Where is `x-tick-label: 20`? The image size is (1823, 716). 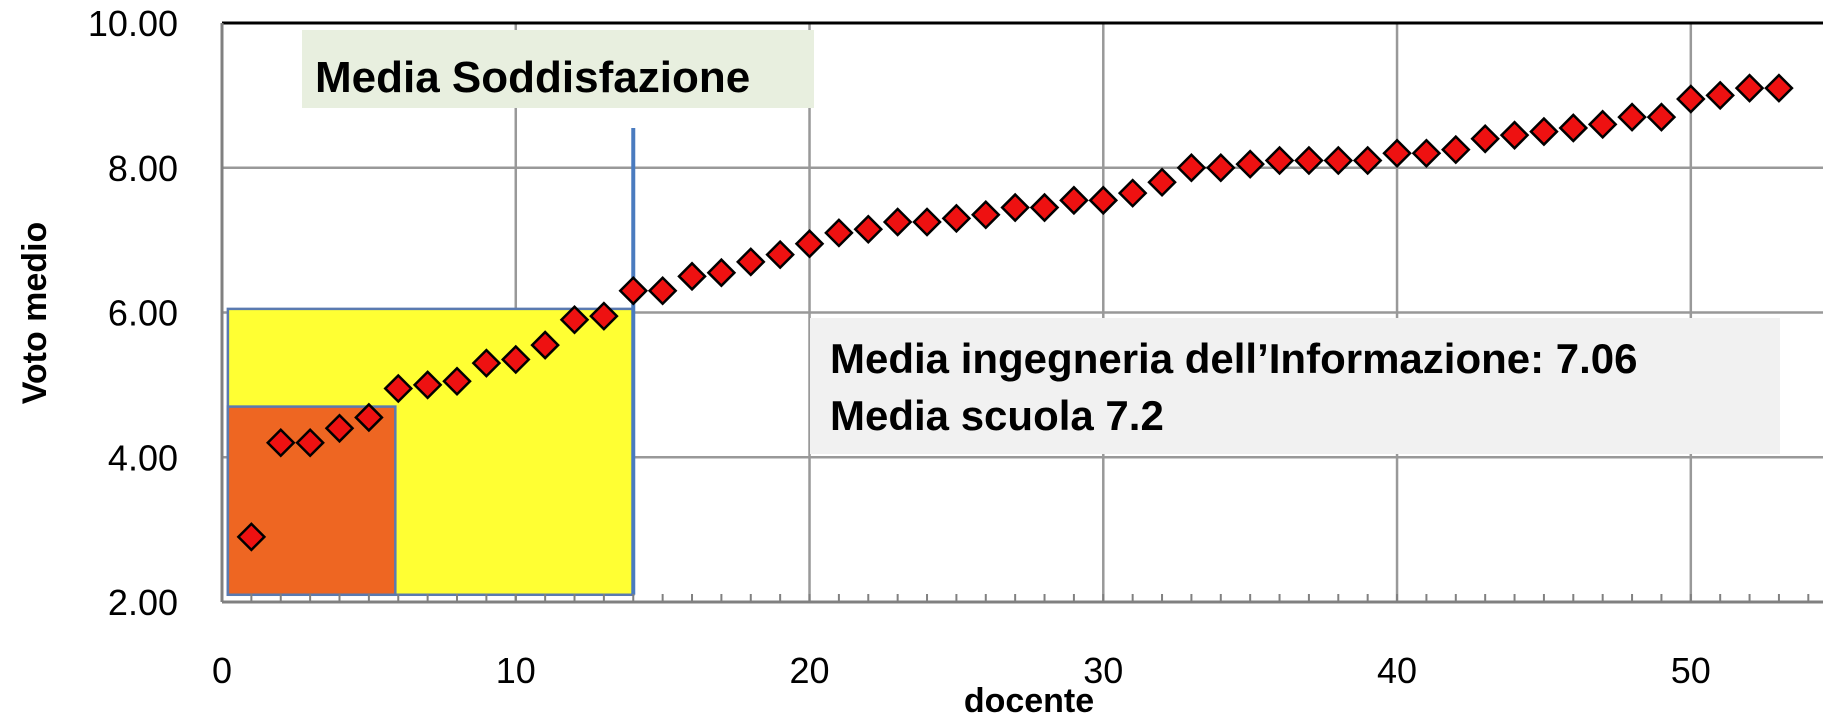
x-tick-label: 20 is located at coordinates (809, 670).